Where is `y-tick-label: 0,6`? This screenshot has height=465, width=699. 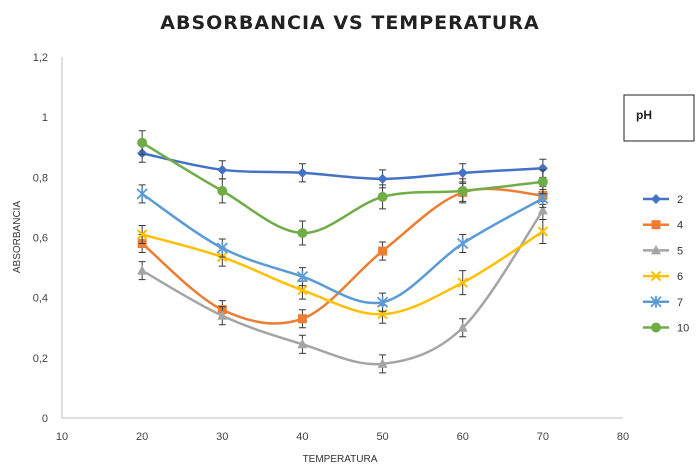 y-tick-label: 0,6 is located at coordinates (40, 239).